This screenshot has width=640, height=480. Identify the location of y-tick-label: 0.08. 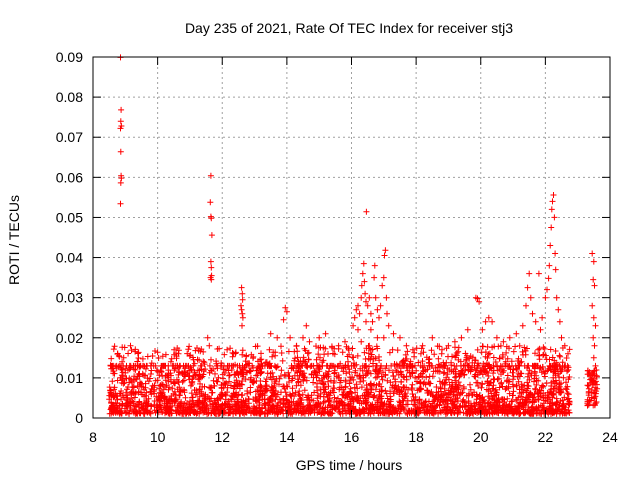
(69, 97).